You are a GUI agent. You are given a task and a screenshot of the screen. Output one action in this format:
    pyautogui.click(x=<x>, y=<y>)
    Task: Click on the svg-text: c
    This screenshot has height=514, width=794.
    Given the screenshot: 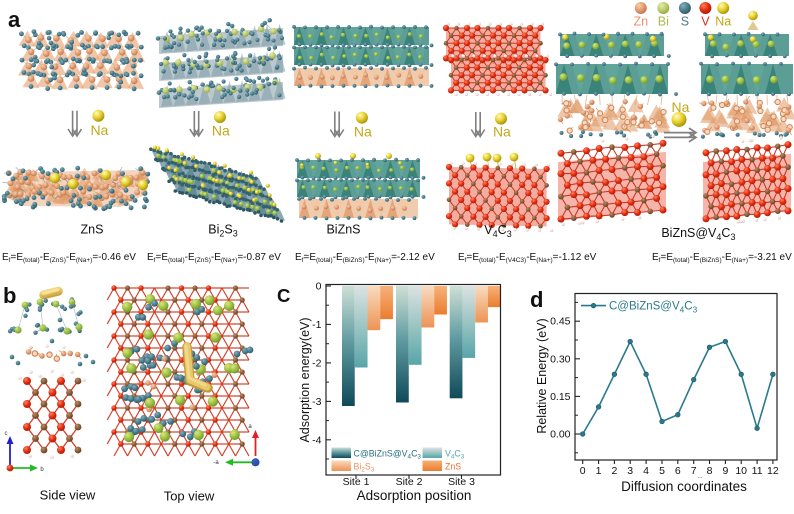 What is the action you would take?
    pyautogui.click(x=6, y=434)
    